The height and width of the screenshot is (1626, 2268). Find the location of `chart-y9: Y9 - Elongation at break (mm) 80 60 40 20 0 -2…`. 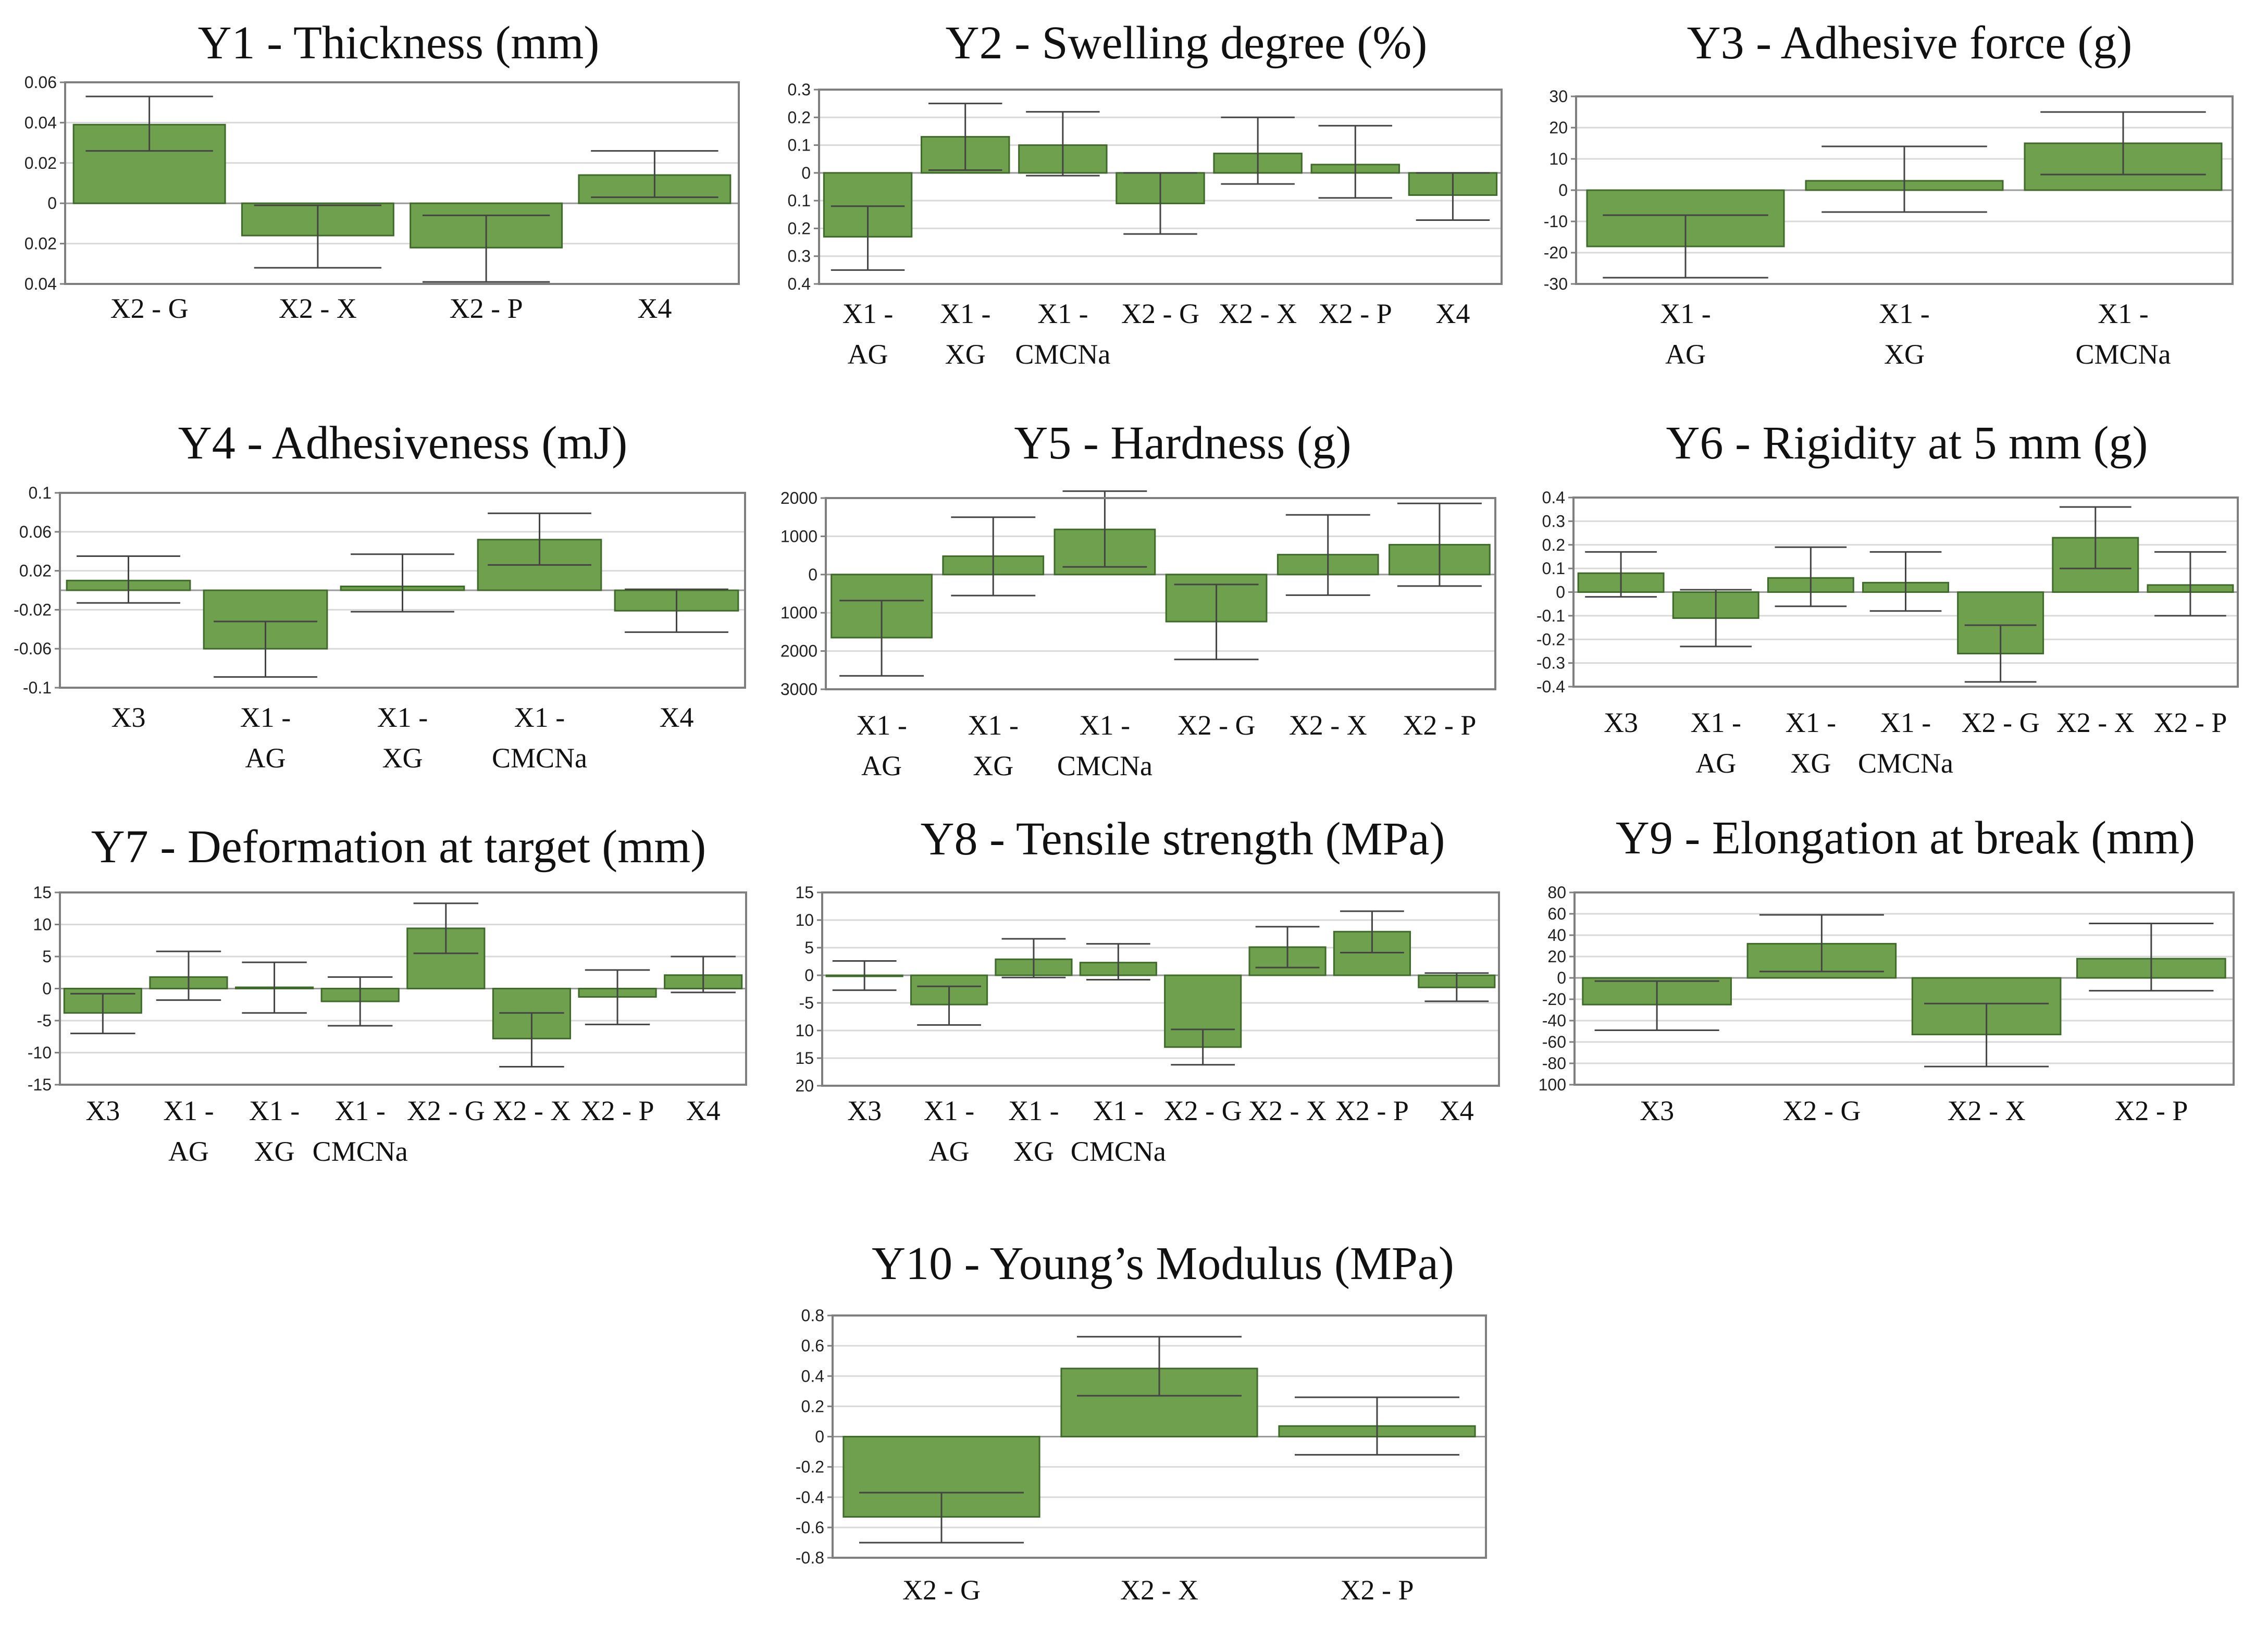

chart-y9: Y9 - Elongation at break (mm) 80 60 40 20 0 -2… is located at coordinates (1887, 969).